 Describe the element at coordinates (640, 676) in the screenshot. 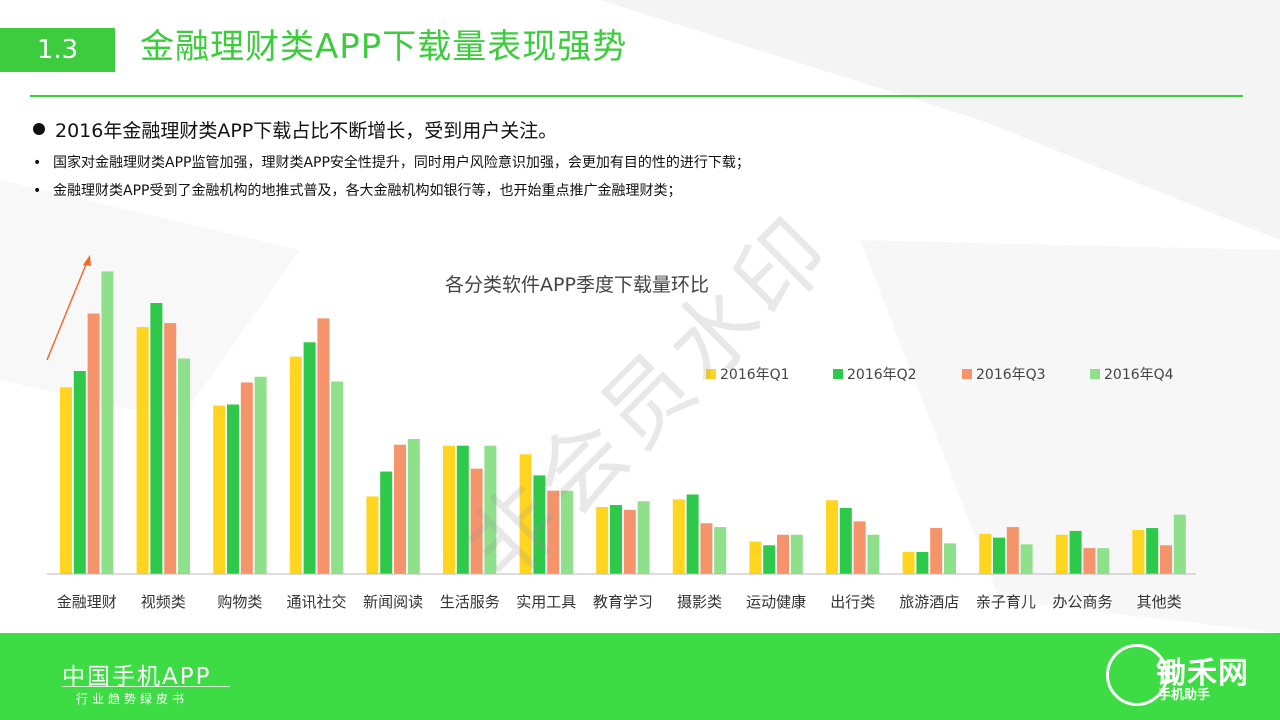

I see `footer-bar` at that location.